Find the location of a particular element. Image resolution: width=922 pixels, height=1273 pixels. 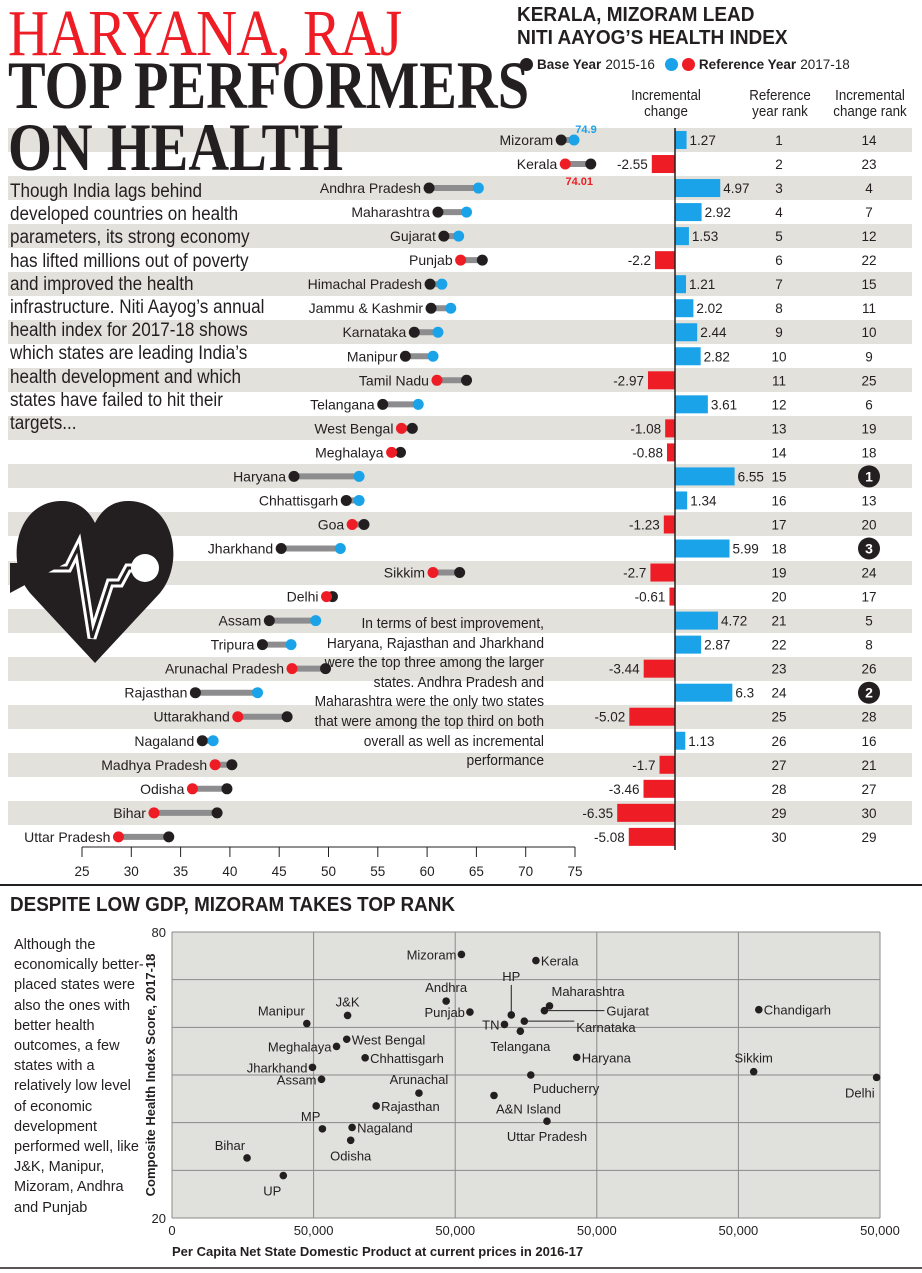

point-label: J&K is located at coordinates (348, 1001).